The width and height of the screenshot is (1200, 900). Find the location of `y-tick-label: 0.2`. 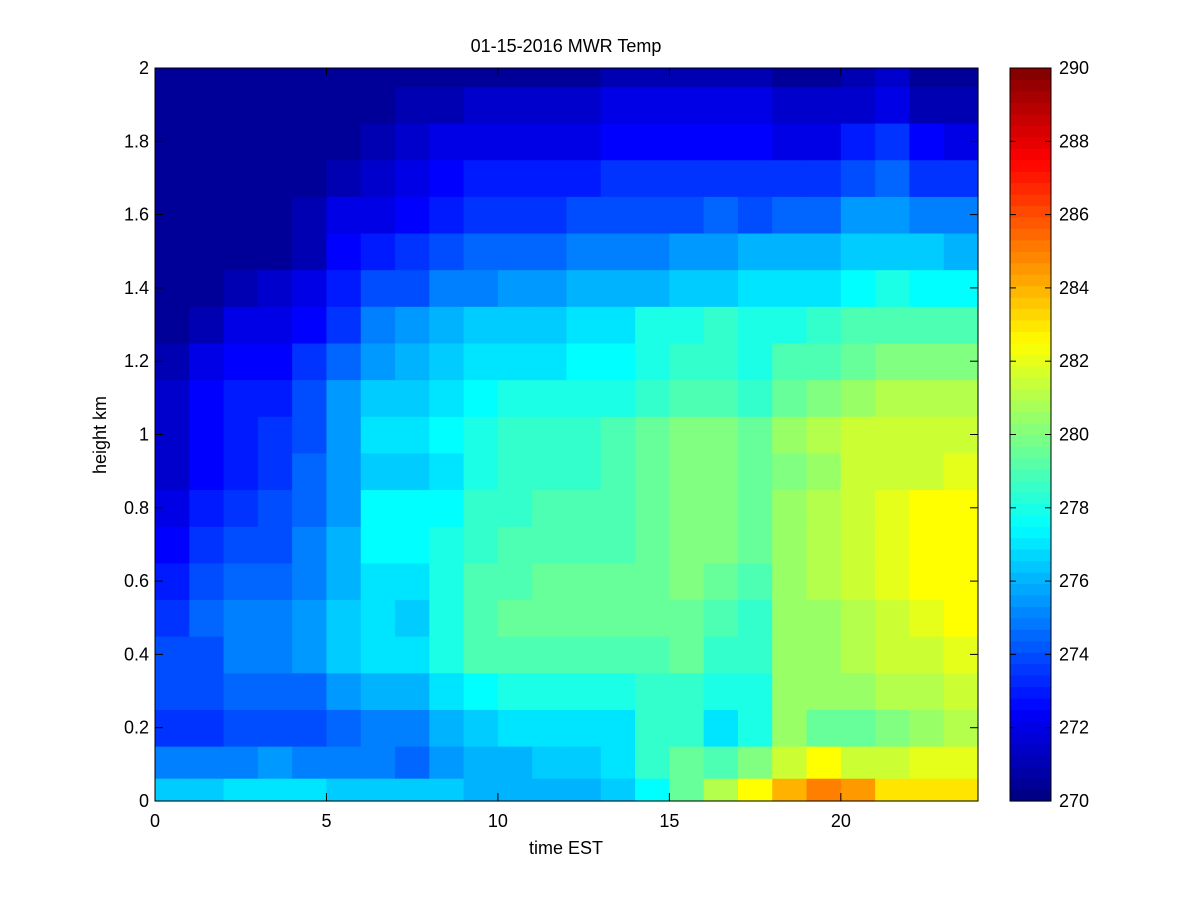

y-tick-label: 0.2 is located at coordinates (136, 728).